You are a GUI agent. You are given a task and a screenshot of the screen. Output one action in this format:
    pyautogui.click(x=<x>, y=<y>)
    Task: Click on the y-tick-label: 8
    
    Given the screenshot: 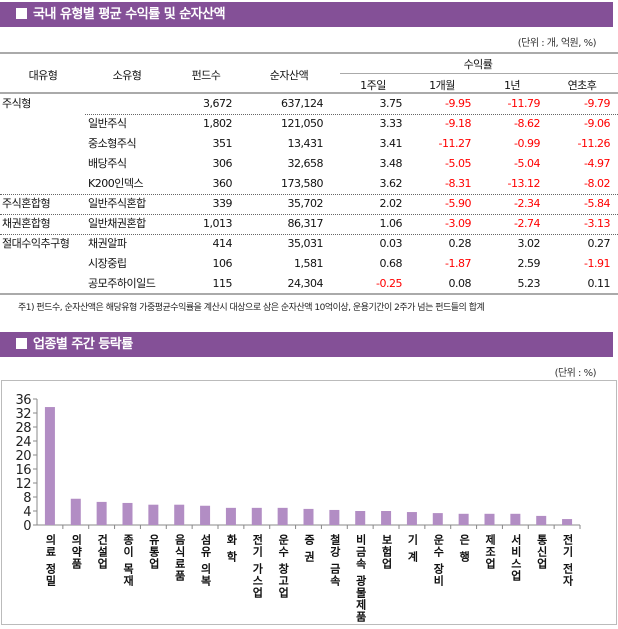 What is the action you would take?
    pyautogui.click(x=27, y=498)
    